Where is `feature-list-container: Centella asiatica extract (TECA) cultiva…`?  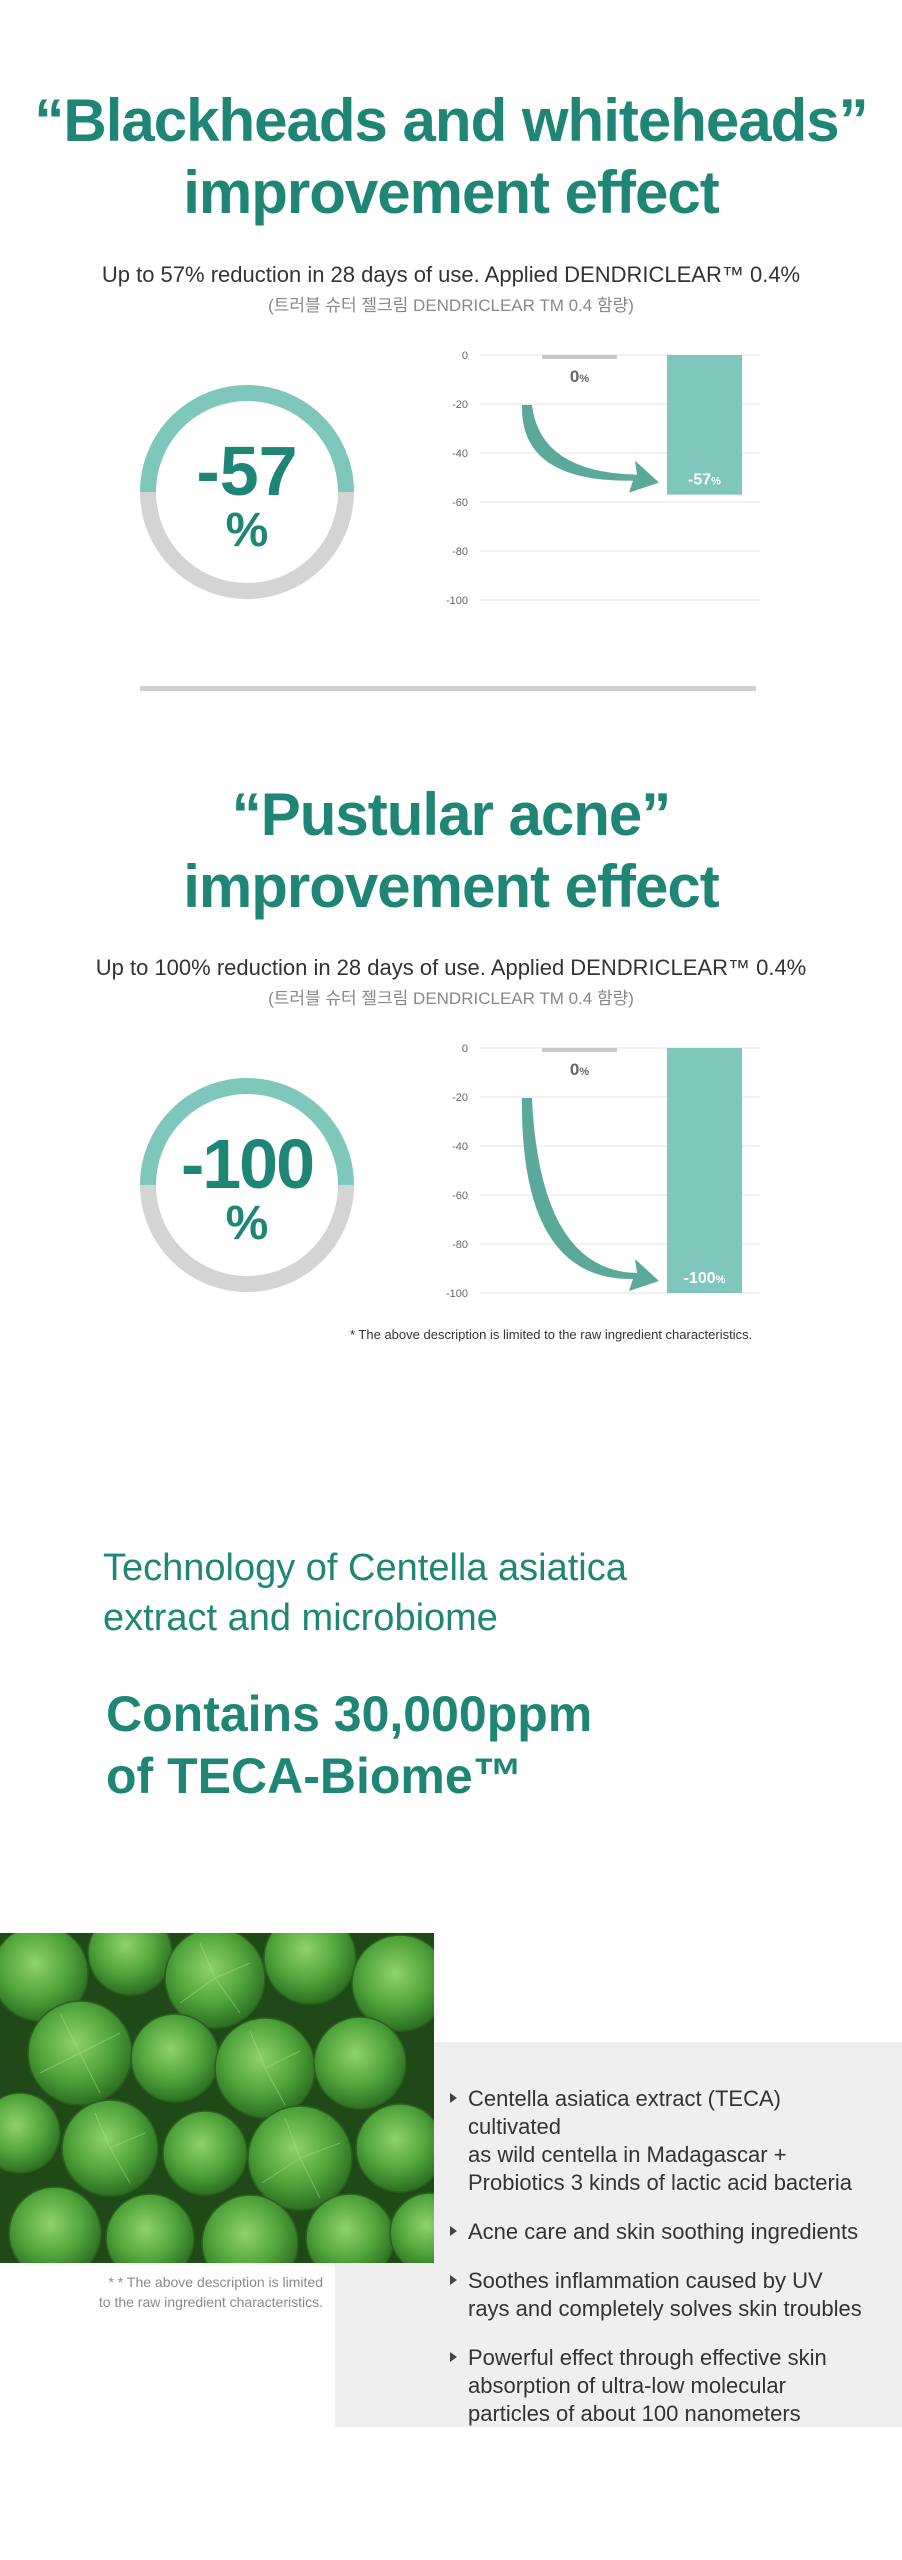 feature-list-container: Centella asiatica extract (TECA) cultiva… is located at coordinates (665, 2267).